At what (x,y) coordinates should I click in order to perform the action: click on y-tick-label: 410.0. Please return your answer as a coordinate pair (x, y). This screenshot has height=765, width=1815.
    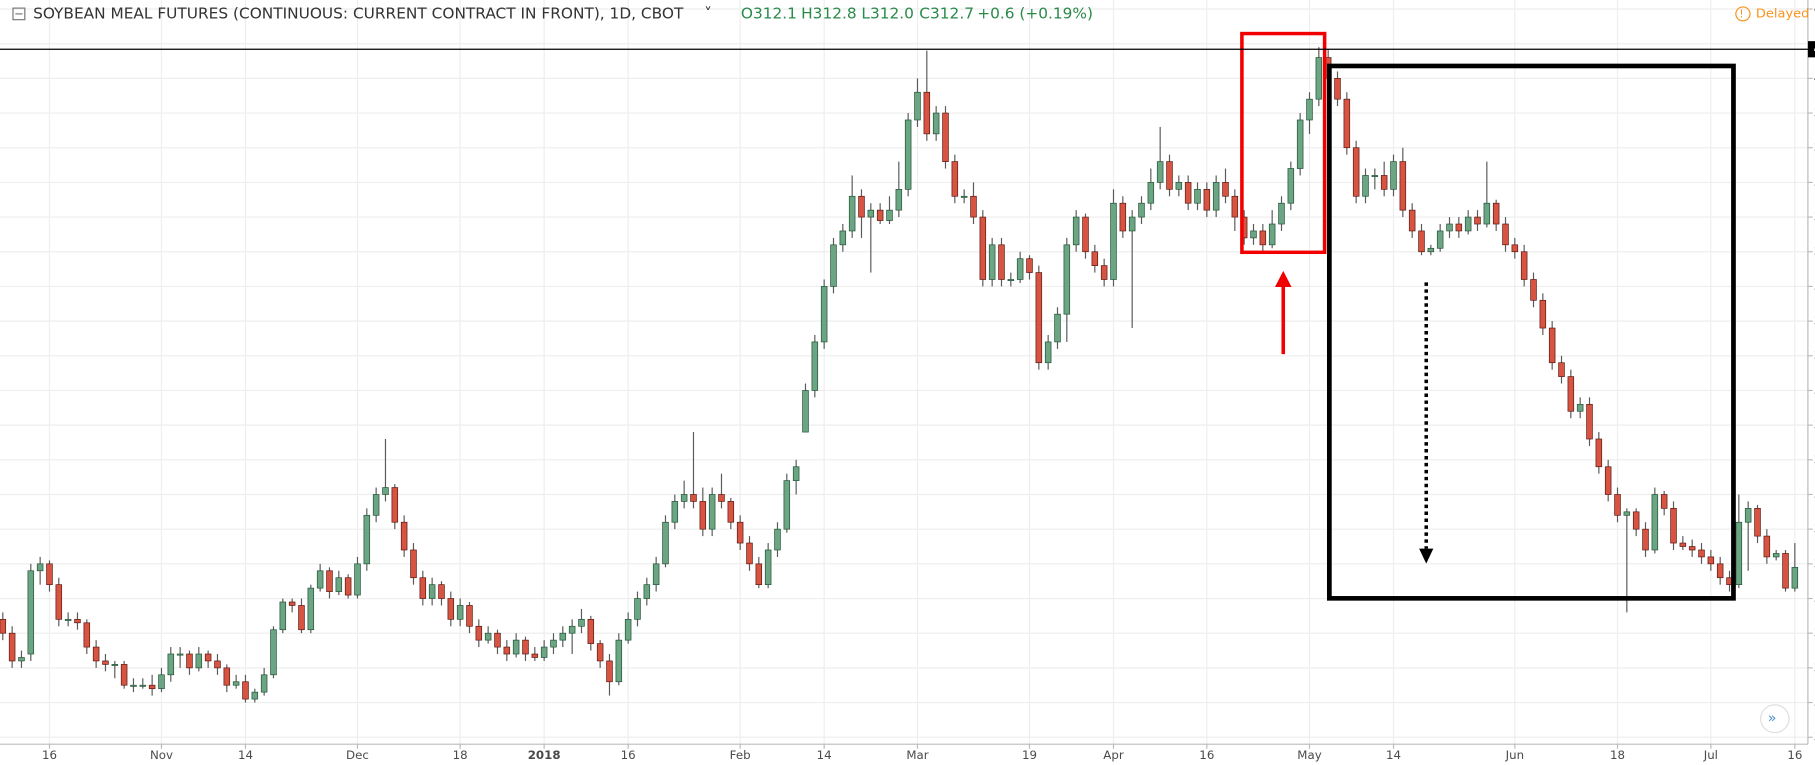
    Looking at the image, I should click on (1814, 9).